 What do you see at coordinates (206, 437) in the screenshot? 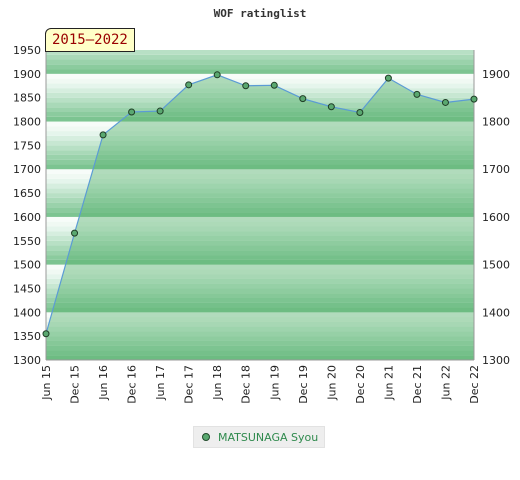
I see `legend-marker-icon` at bounding box center [206, 437].